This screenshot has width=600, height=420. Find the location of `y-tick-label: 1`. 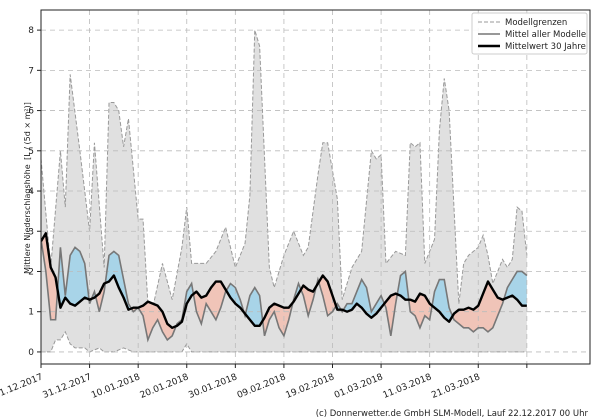

y-tick-label: 1 is located at coordinates (31, 313).